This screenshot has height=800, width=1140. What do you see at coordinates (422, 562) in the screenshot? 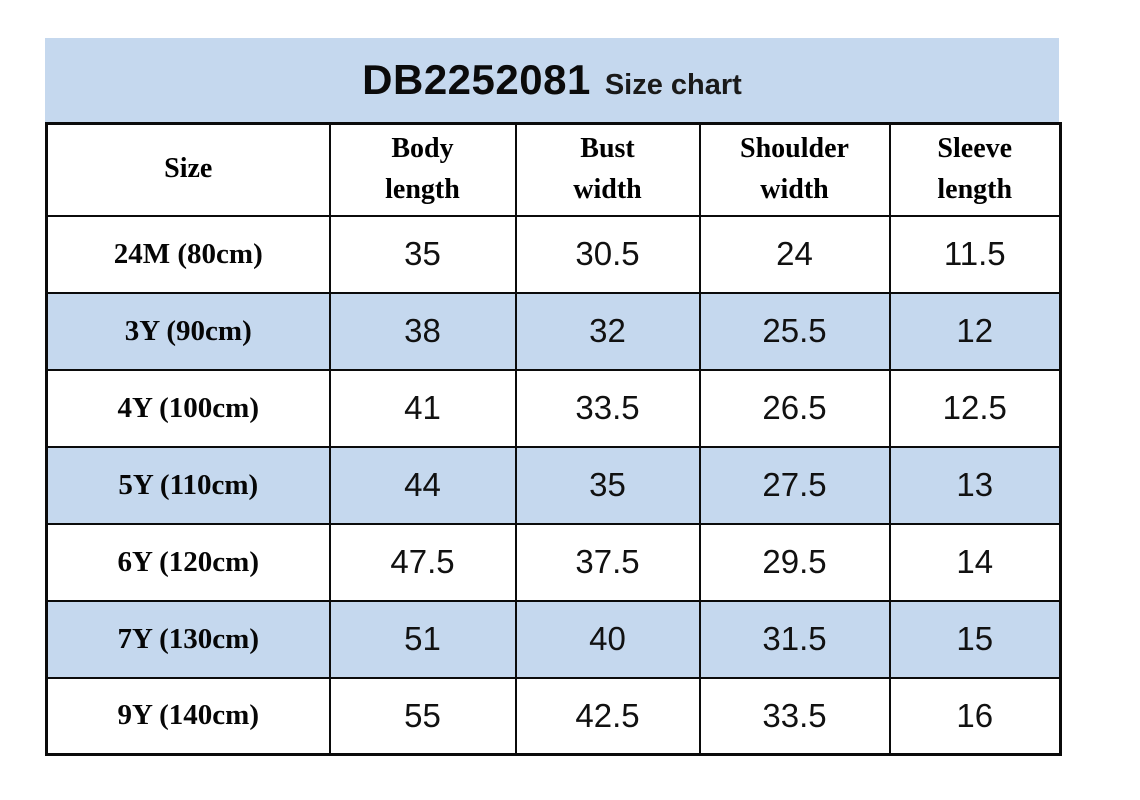
I see `value-cell: 47.5` at bounding box center [422, 562].